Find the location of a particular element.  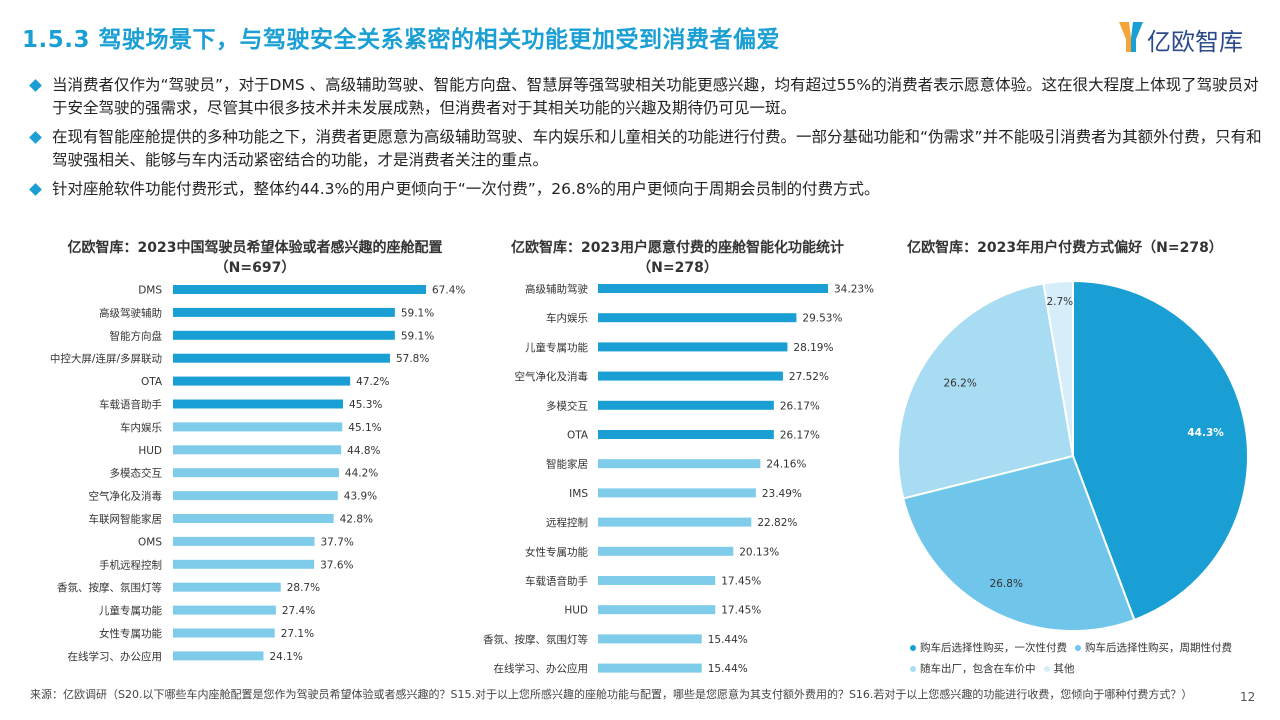

category-label: 智能方向盘 is located at coordinates (136, 335).